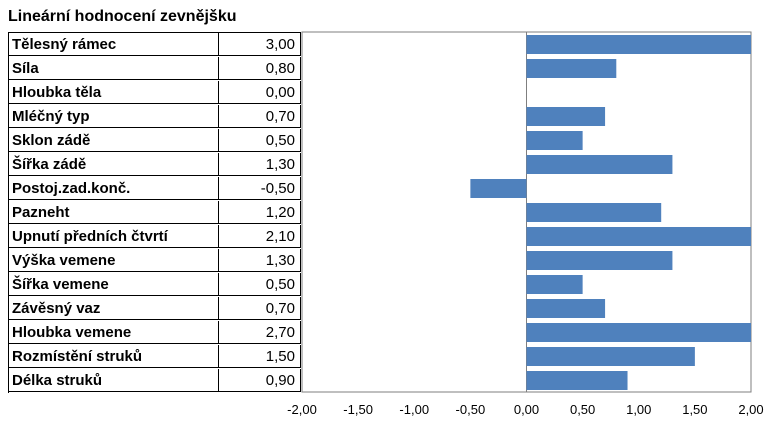 This screenshot has width=768, height=426. Describe the element at coordinates (260, 332) in the screenshot. I see `trait-value: 2,70` at that location.